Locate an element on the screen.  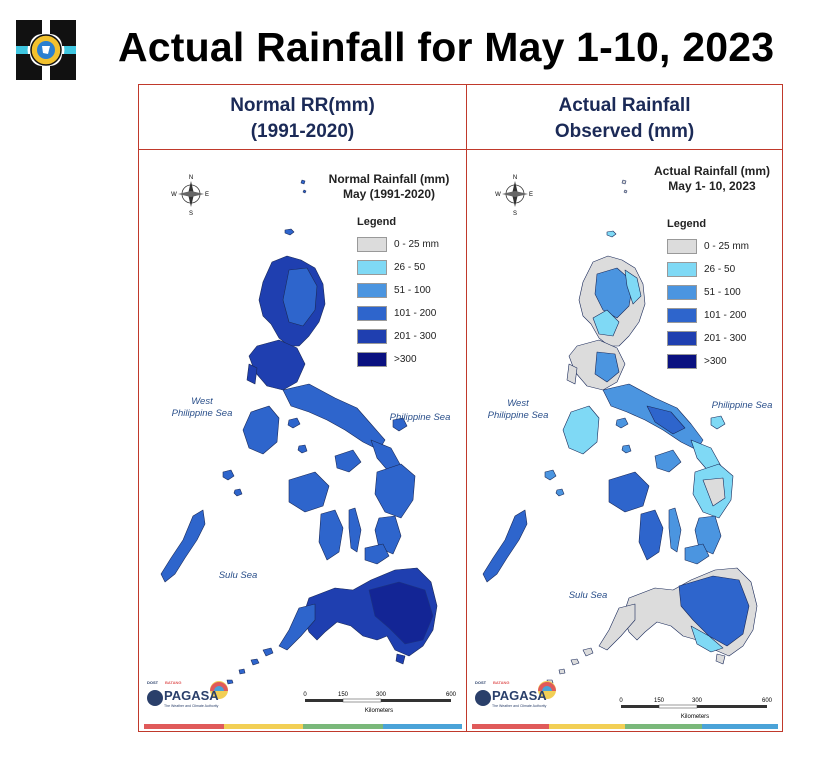
footer-stripe-right is located at coordinates (625, 726).